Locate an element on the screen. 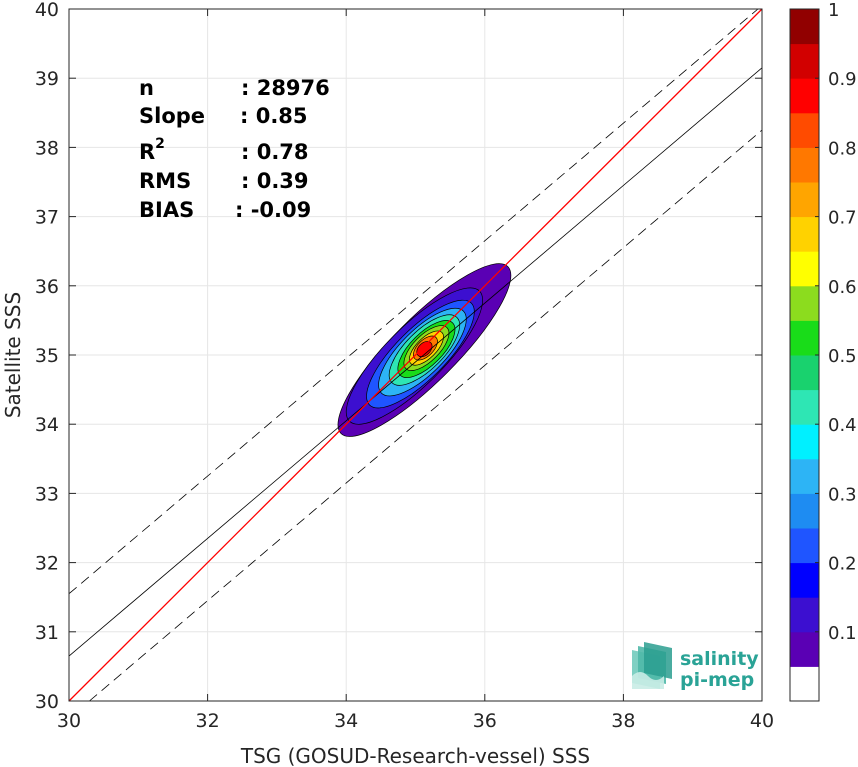  y-tick-label: 32 is located at coordinates (47, 564).